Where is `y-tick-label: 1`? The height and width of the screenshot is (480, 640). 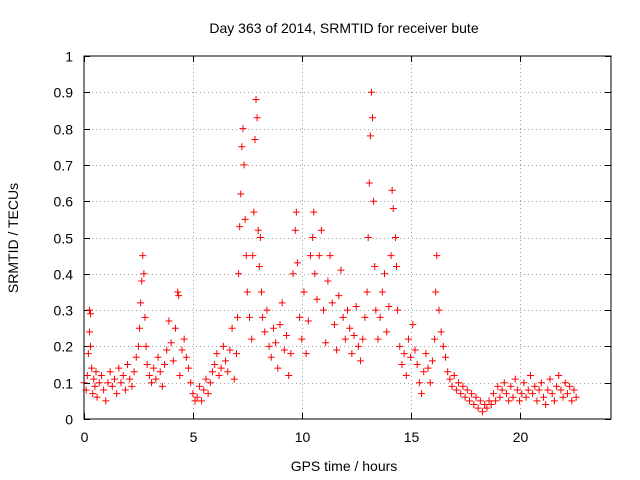
y-tick-label: 1 is located at coordinates (69, 57).